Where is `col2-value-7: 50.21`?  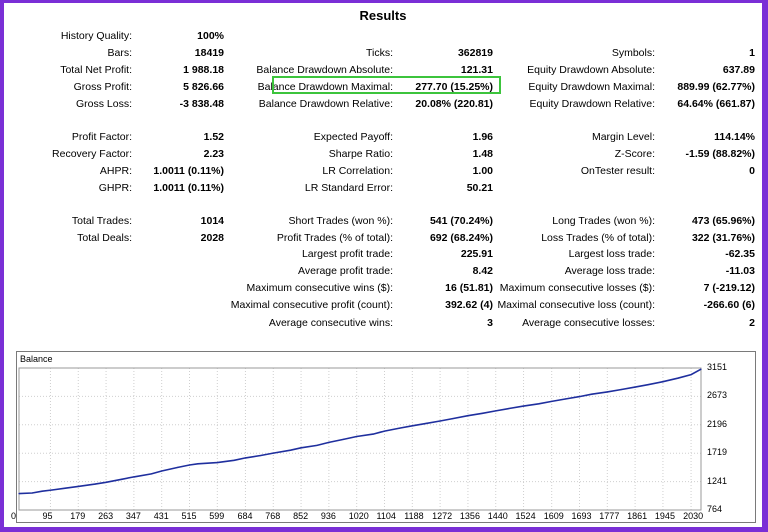 col2-value-7: 50.21 is located at coordinates (479, 188).